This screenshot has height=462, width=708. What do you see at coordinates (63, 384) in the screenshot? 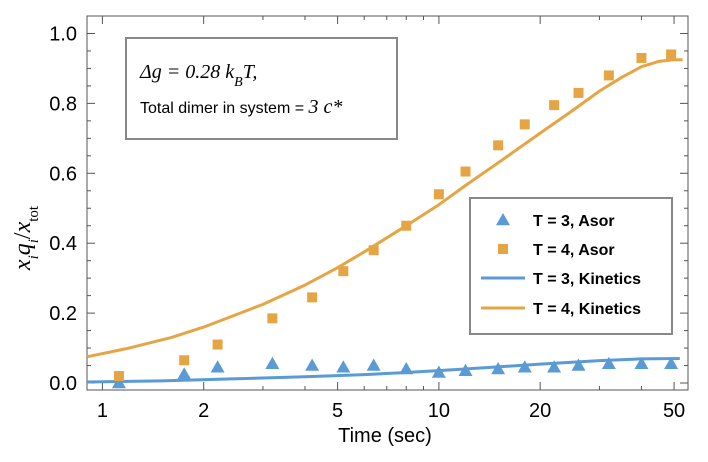
I see `y-tick-label: 0.0` at bounding box center [63, 384].